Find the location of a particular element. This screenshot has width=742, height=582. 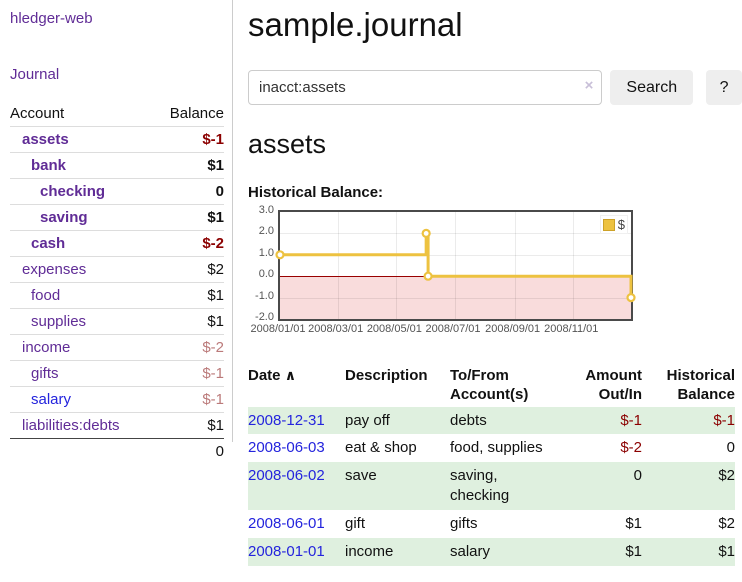

account-row: checking 0 is located at coordinates (117, 191).